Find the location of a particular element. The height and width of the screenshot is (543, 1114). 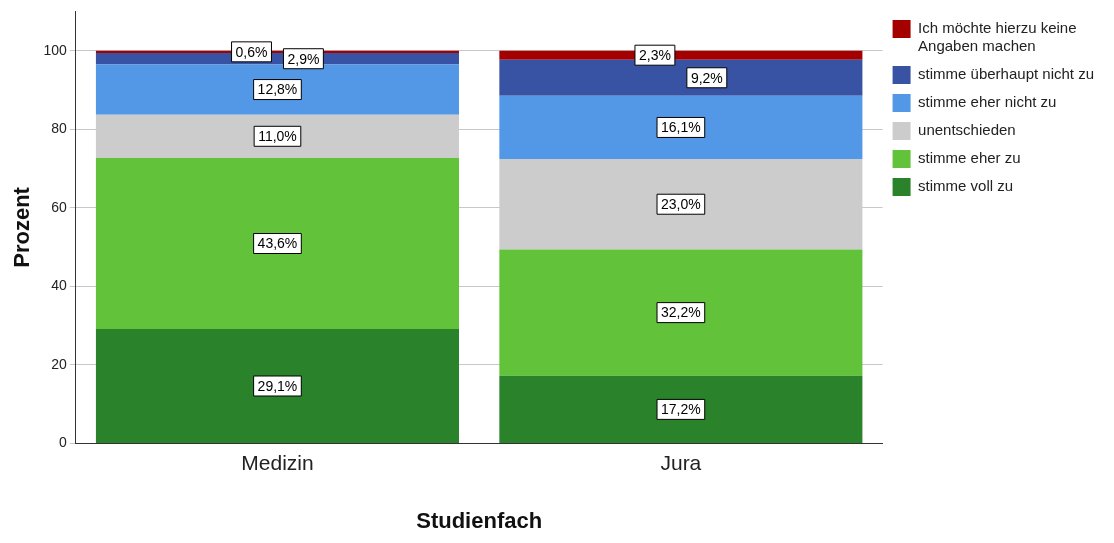

legend-label: Ich möchte hierzu keine Angaben machen is located at coordinates (997, 37).